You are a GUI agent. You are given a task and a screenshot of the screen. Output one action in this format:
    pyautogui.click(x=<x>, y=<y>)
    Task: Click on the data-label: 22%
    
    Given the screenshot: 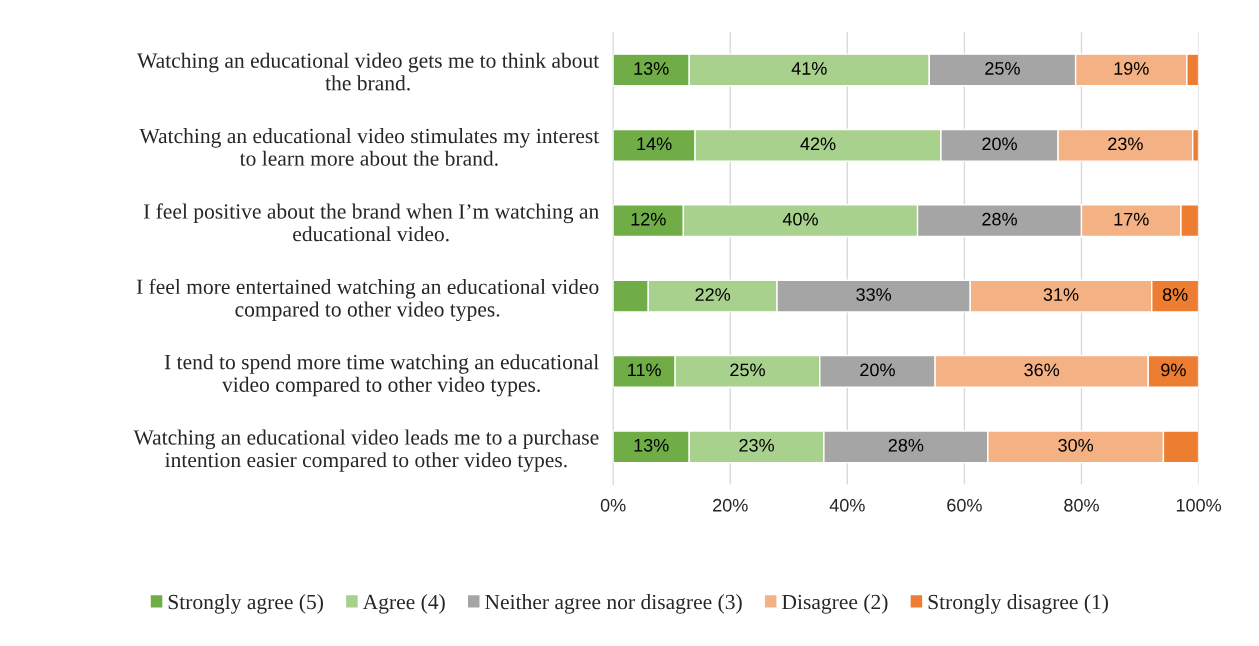 What is the action you would take?
    pyautogui.click(x=713, y=294)
    